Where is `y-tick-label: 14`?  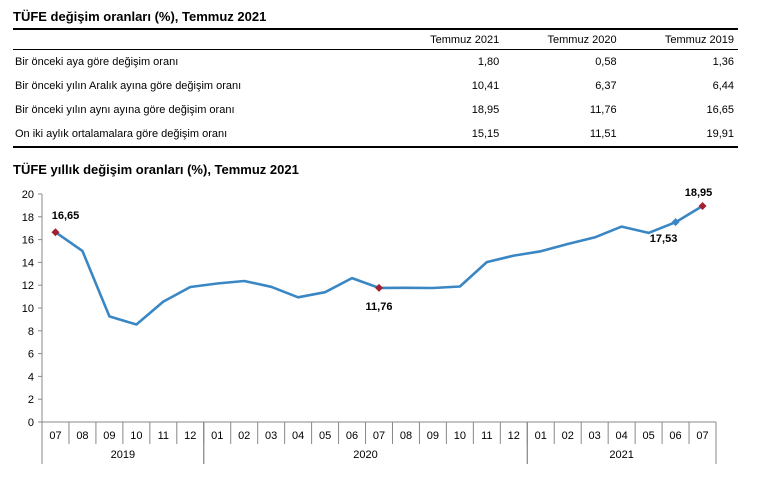
y-tick-label: 14 is located at coordinates (28, 263).